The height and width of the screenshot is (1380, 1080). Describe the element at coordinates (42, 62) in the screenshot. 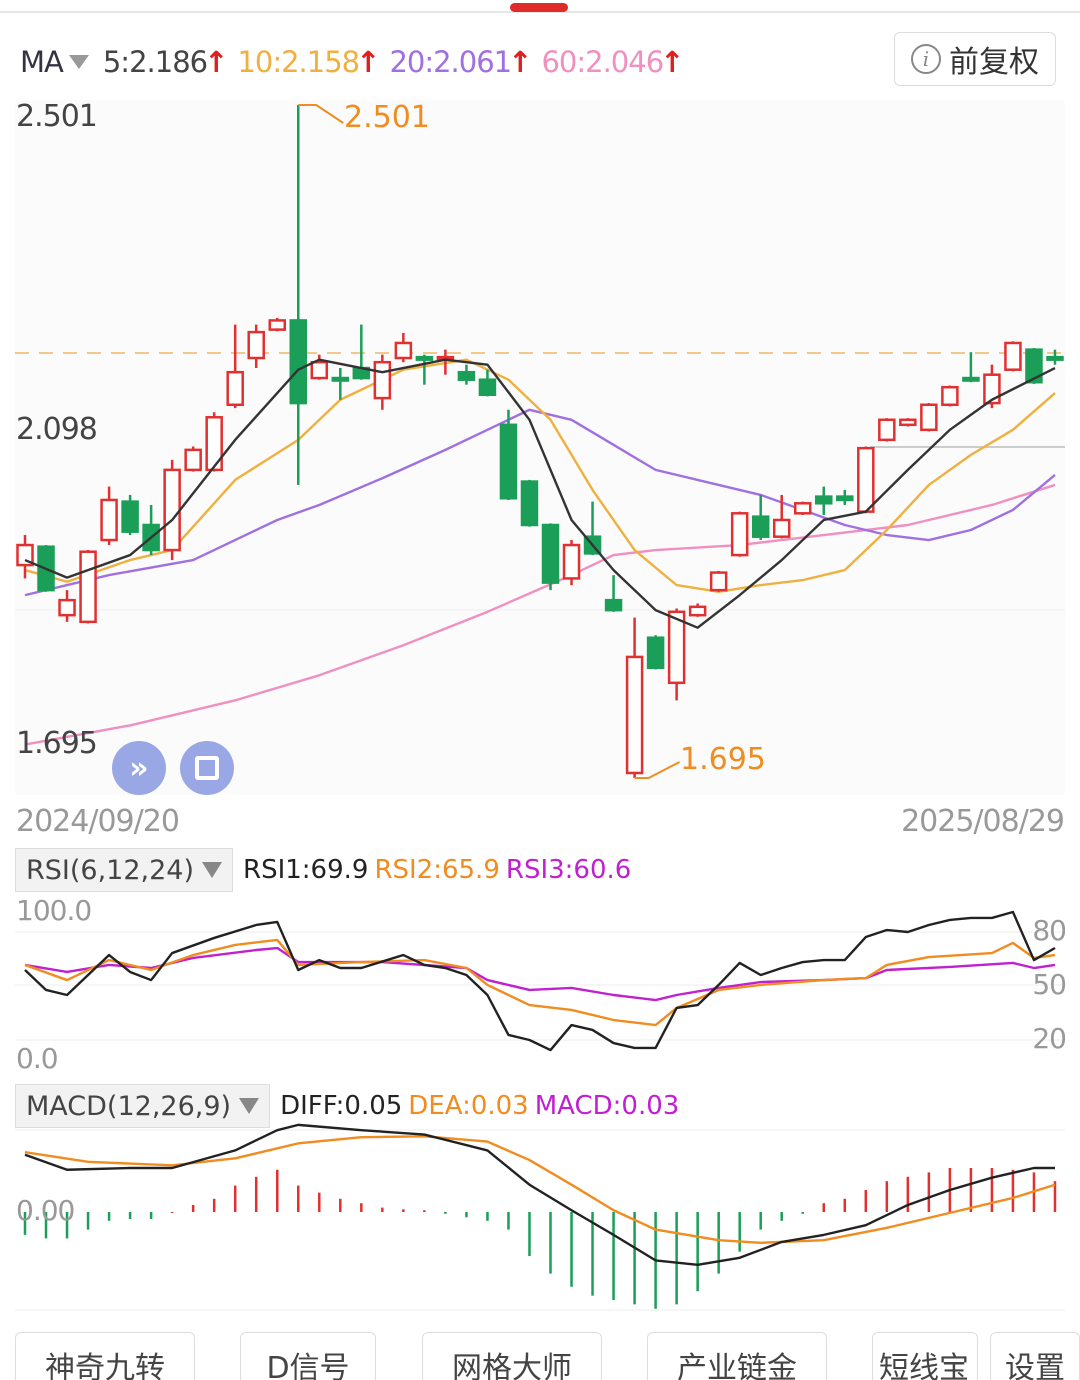

I see `ma-selector: MA` at that location.